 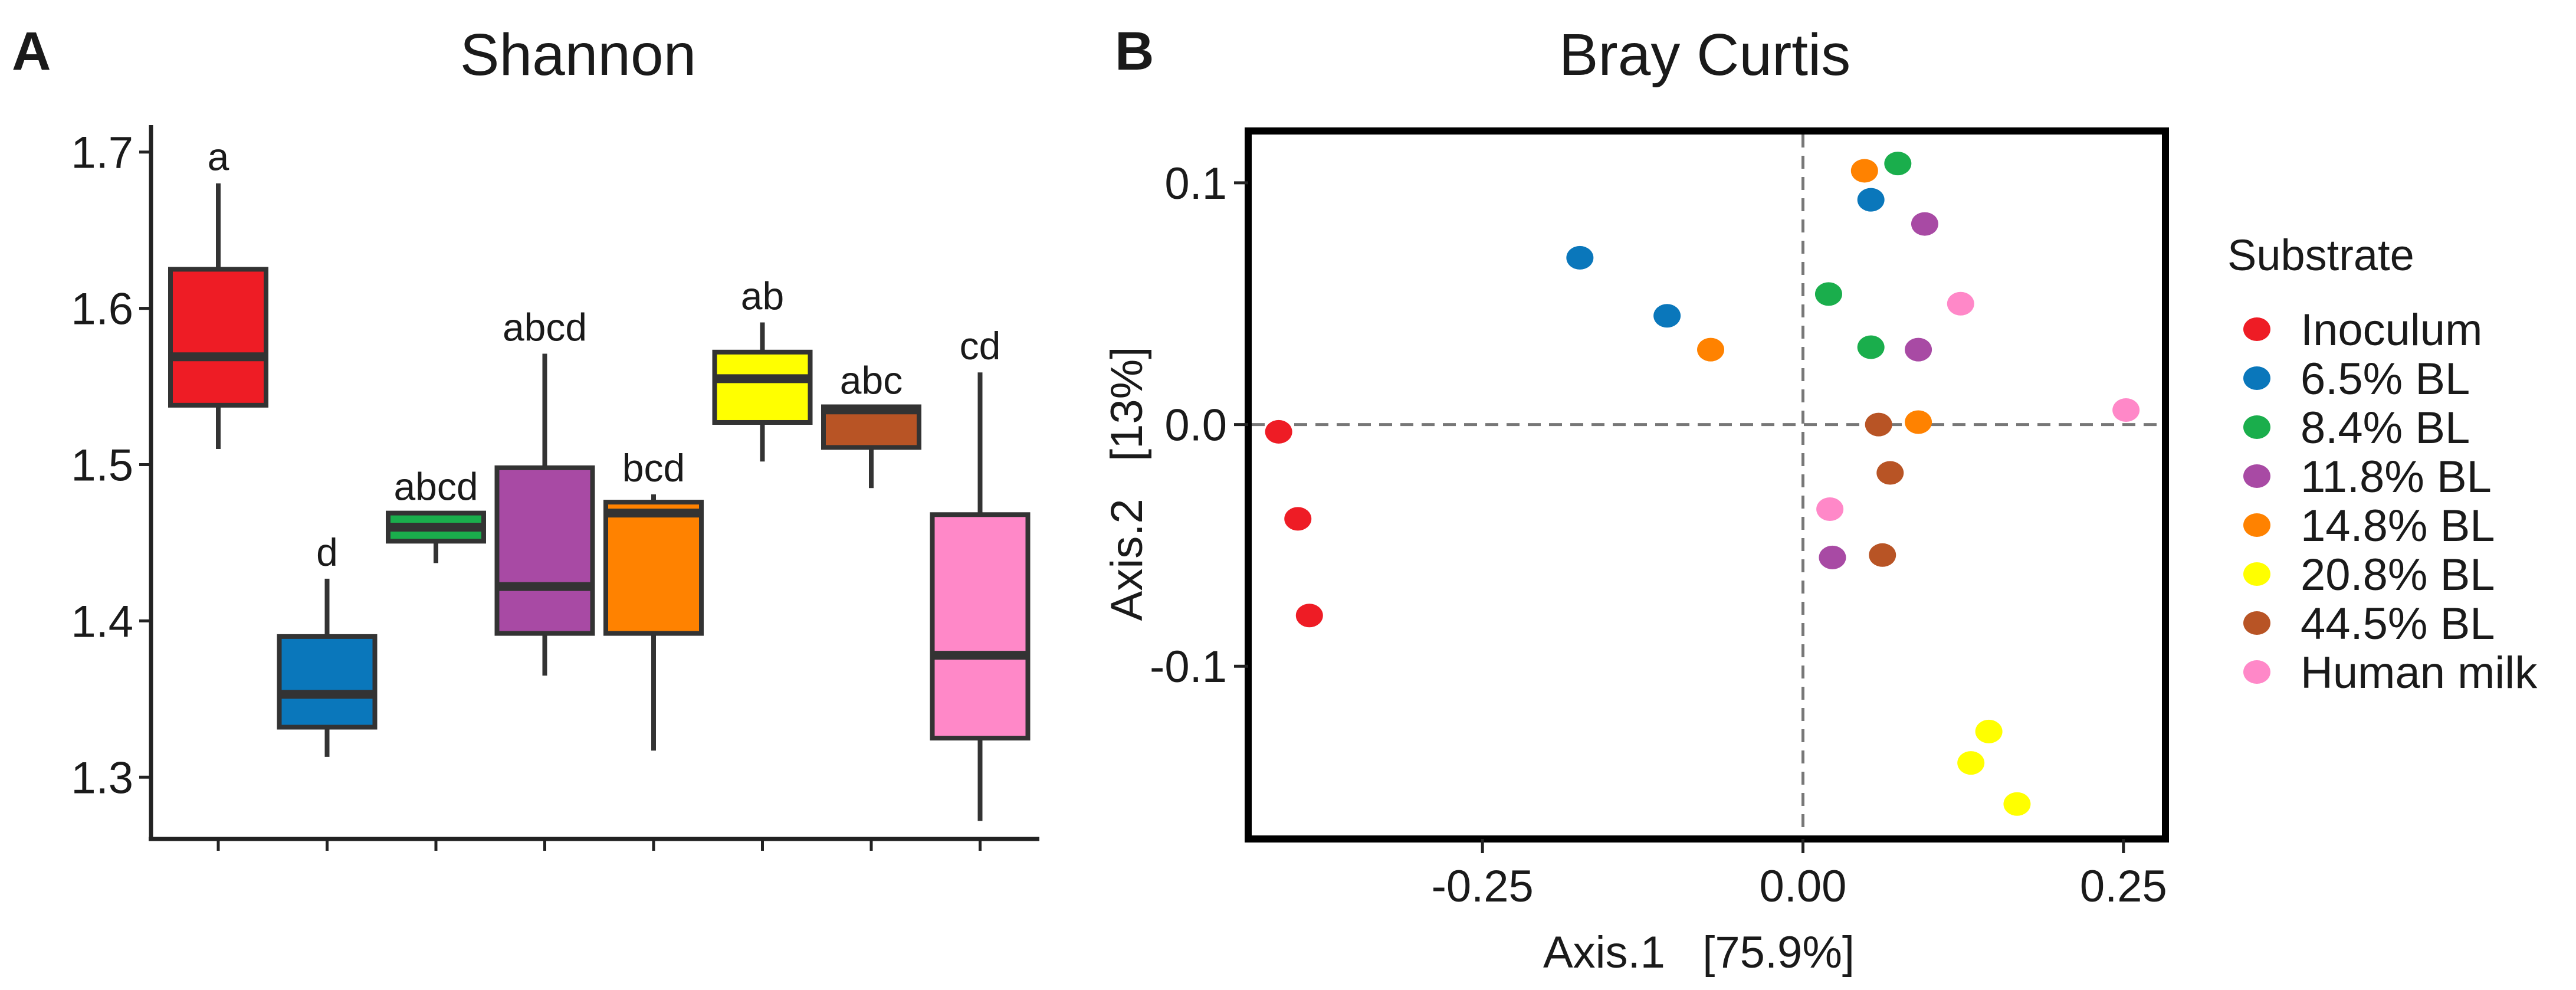 I want to click on legend-title: Substrate, so click(x=2320, y=255).